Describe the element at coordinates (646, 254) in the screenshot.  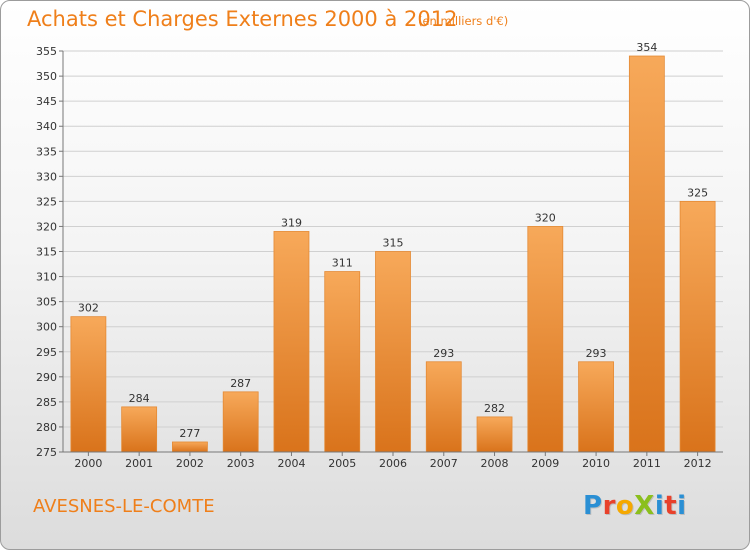
I see `bar-2011` at that location.